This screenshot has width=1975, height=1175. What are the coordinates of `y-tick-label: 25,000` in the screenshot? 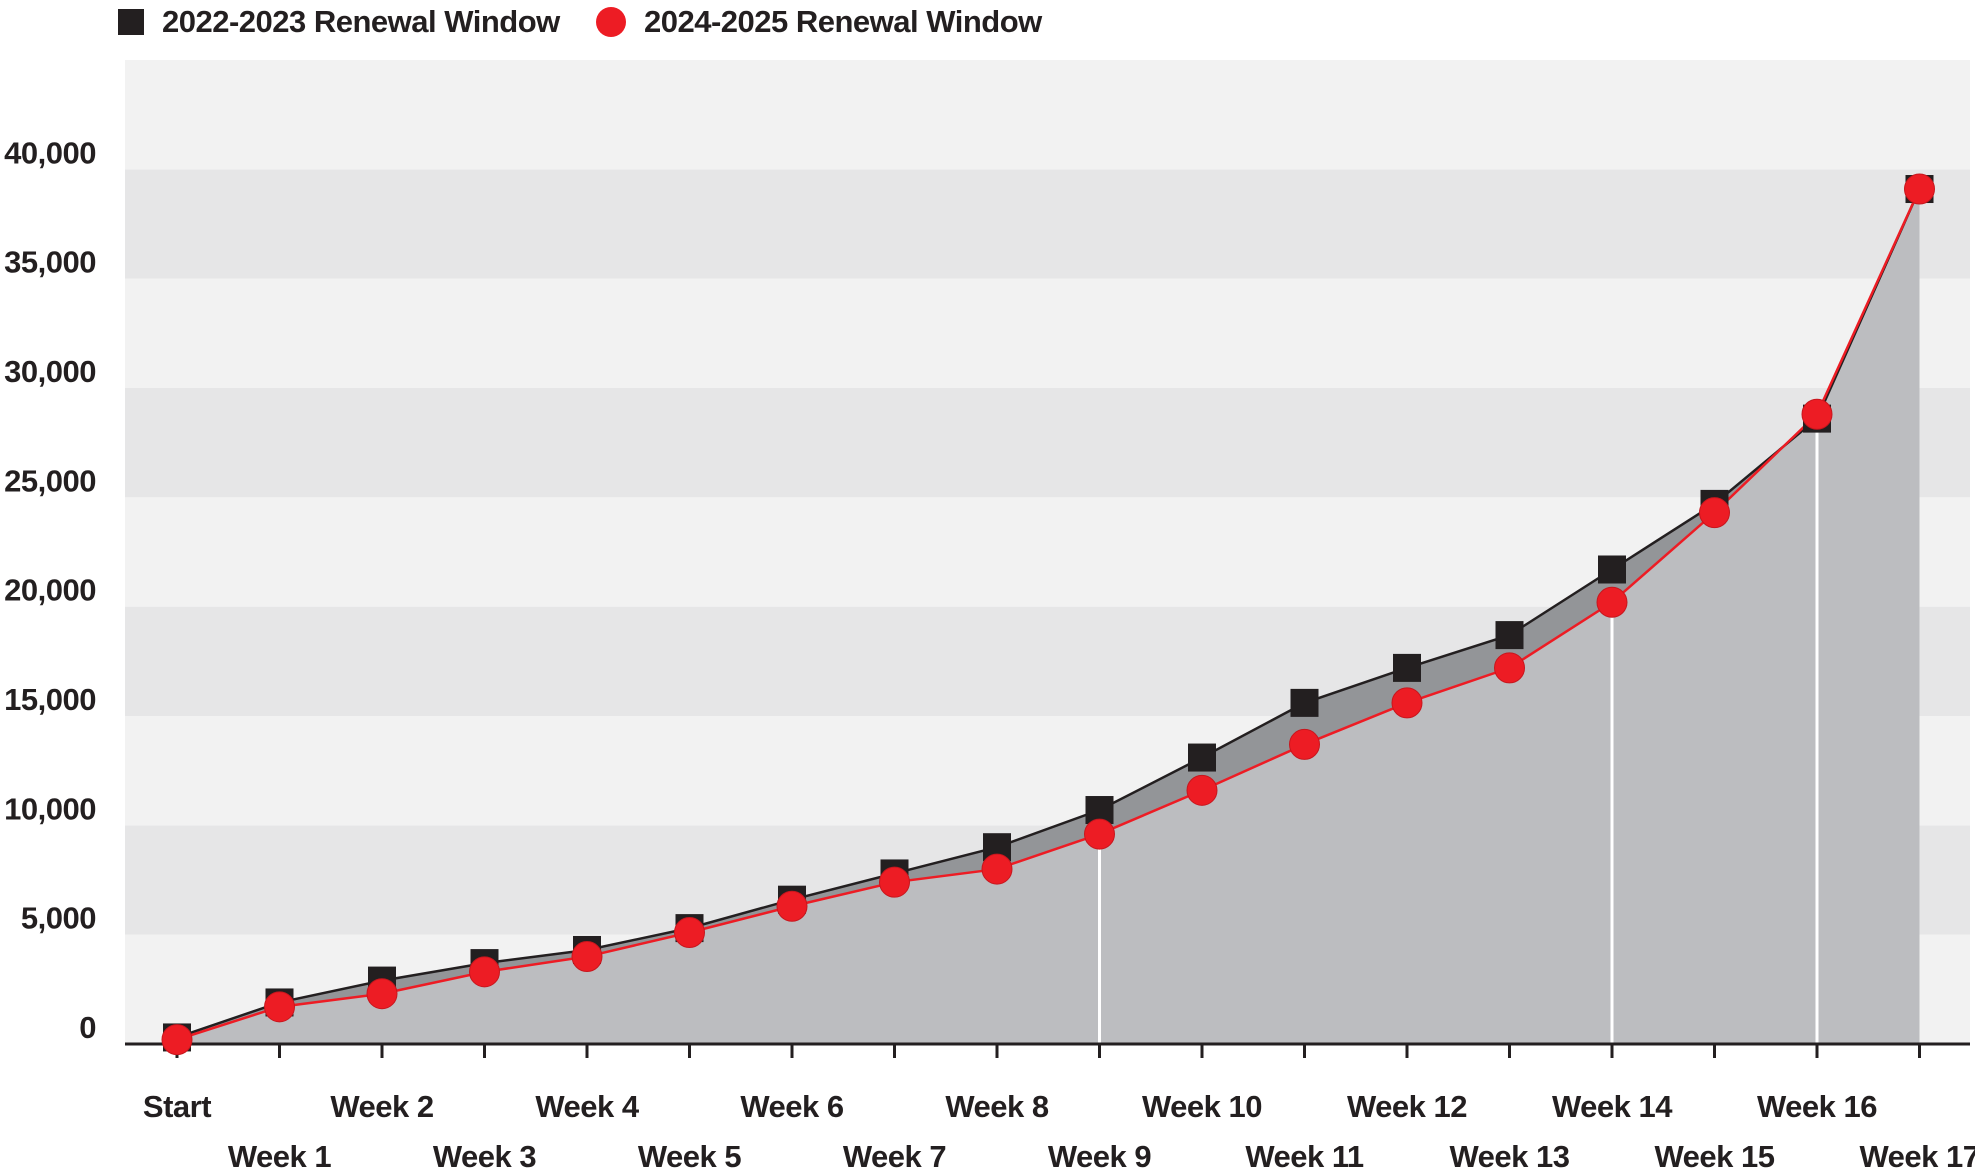 It's located at (50, 480).